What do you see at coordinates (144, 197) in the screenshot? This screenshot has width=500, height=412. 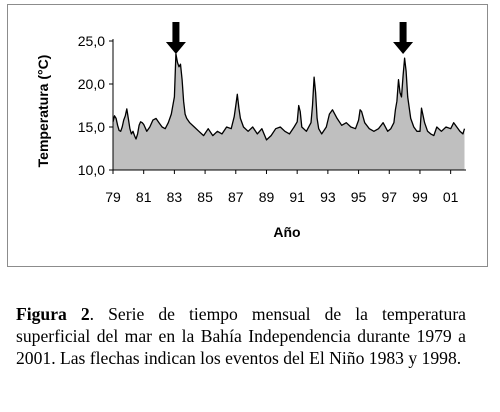 I see `x-tick-label: 81` at bounding box center [144, 197].